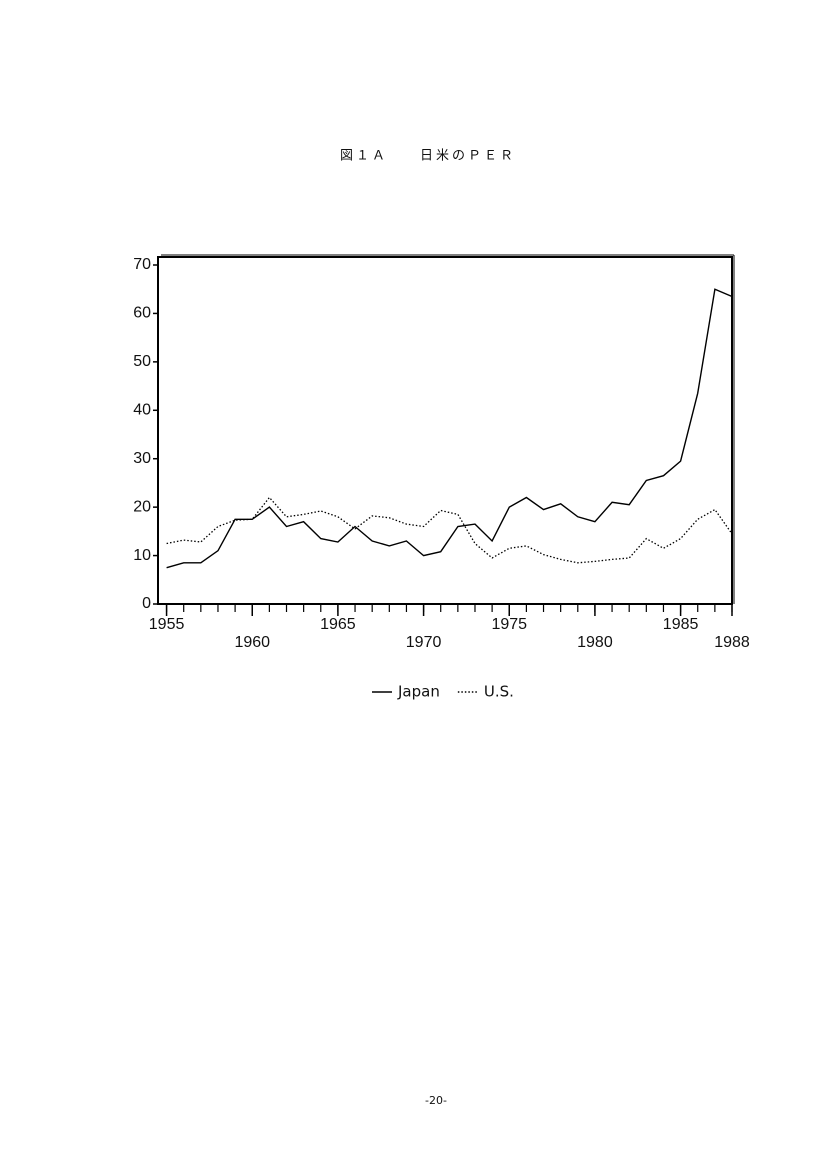 This screenshot has width=827, height=1170. I want to click on legend-label: U.S., so click(499, 692).